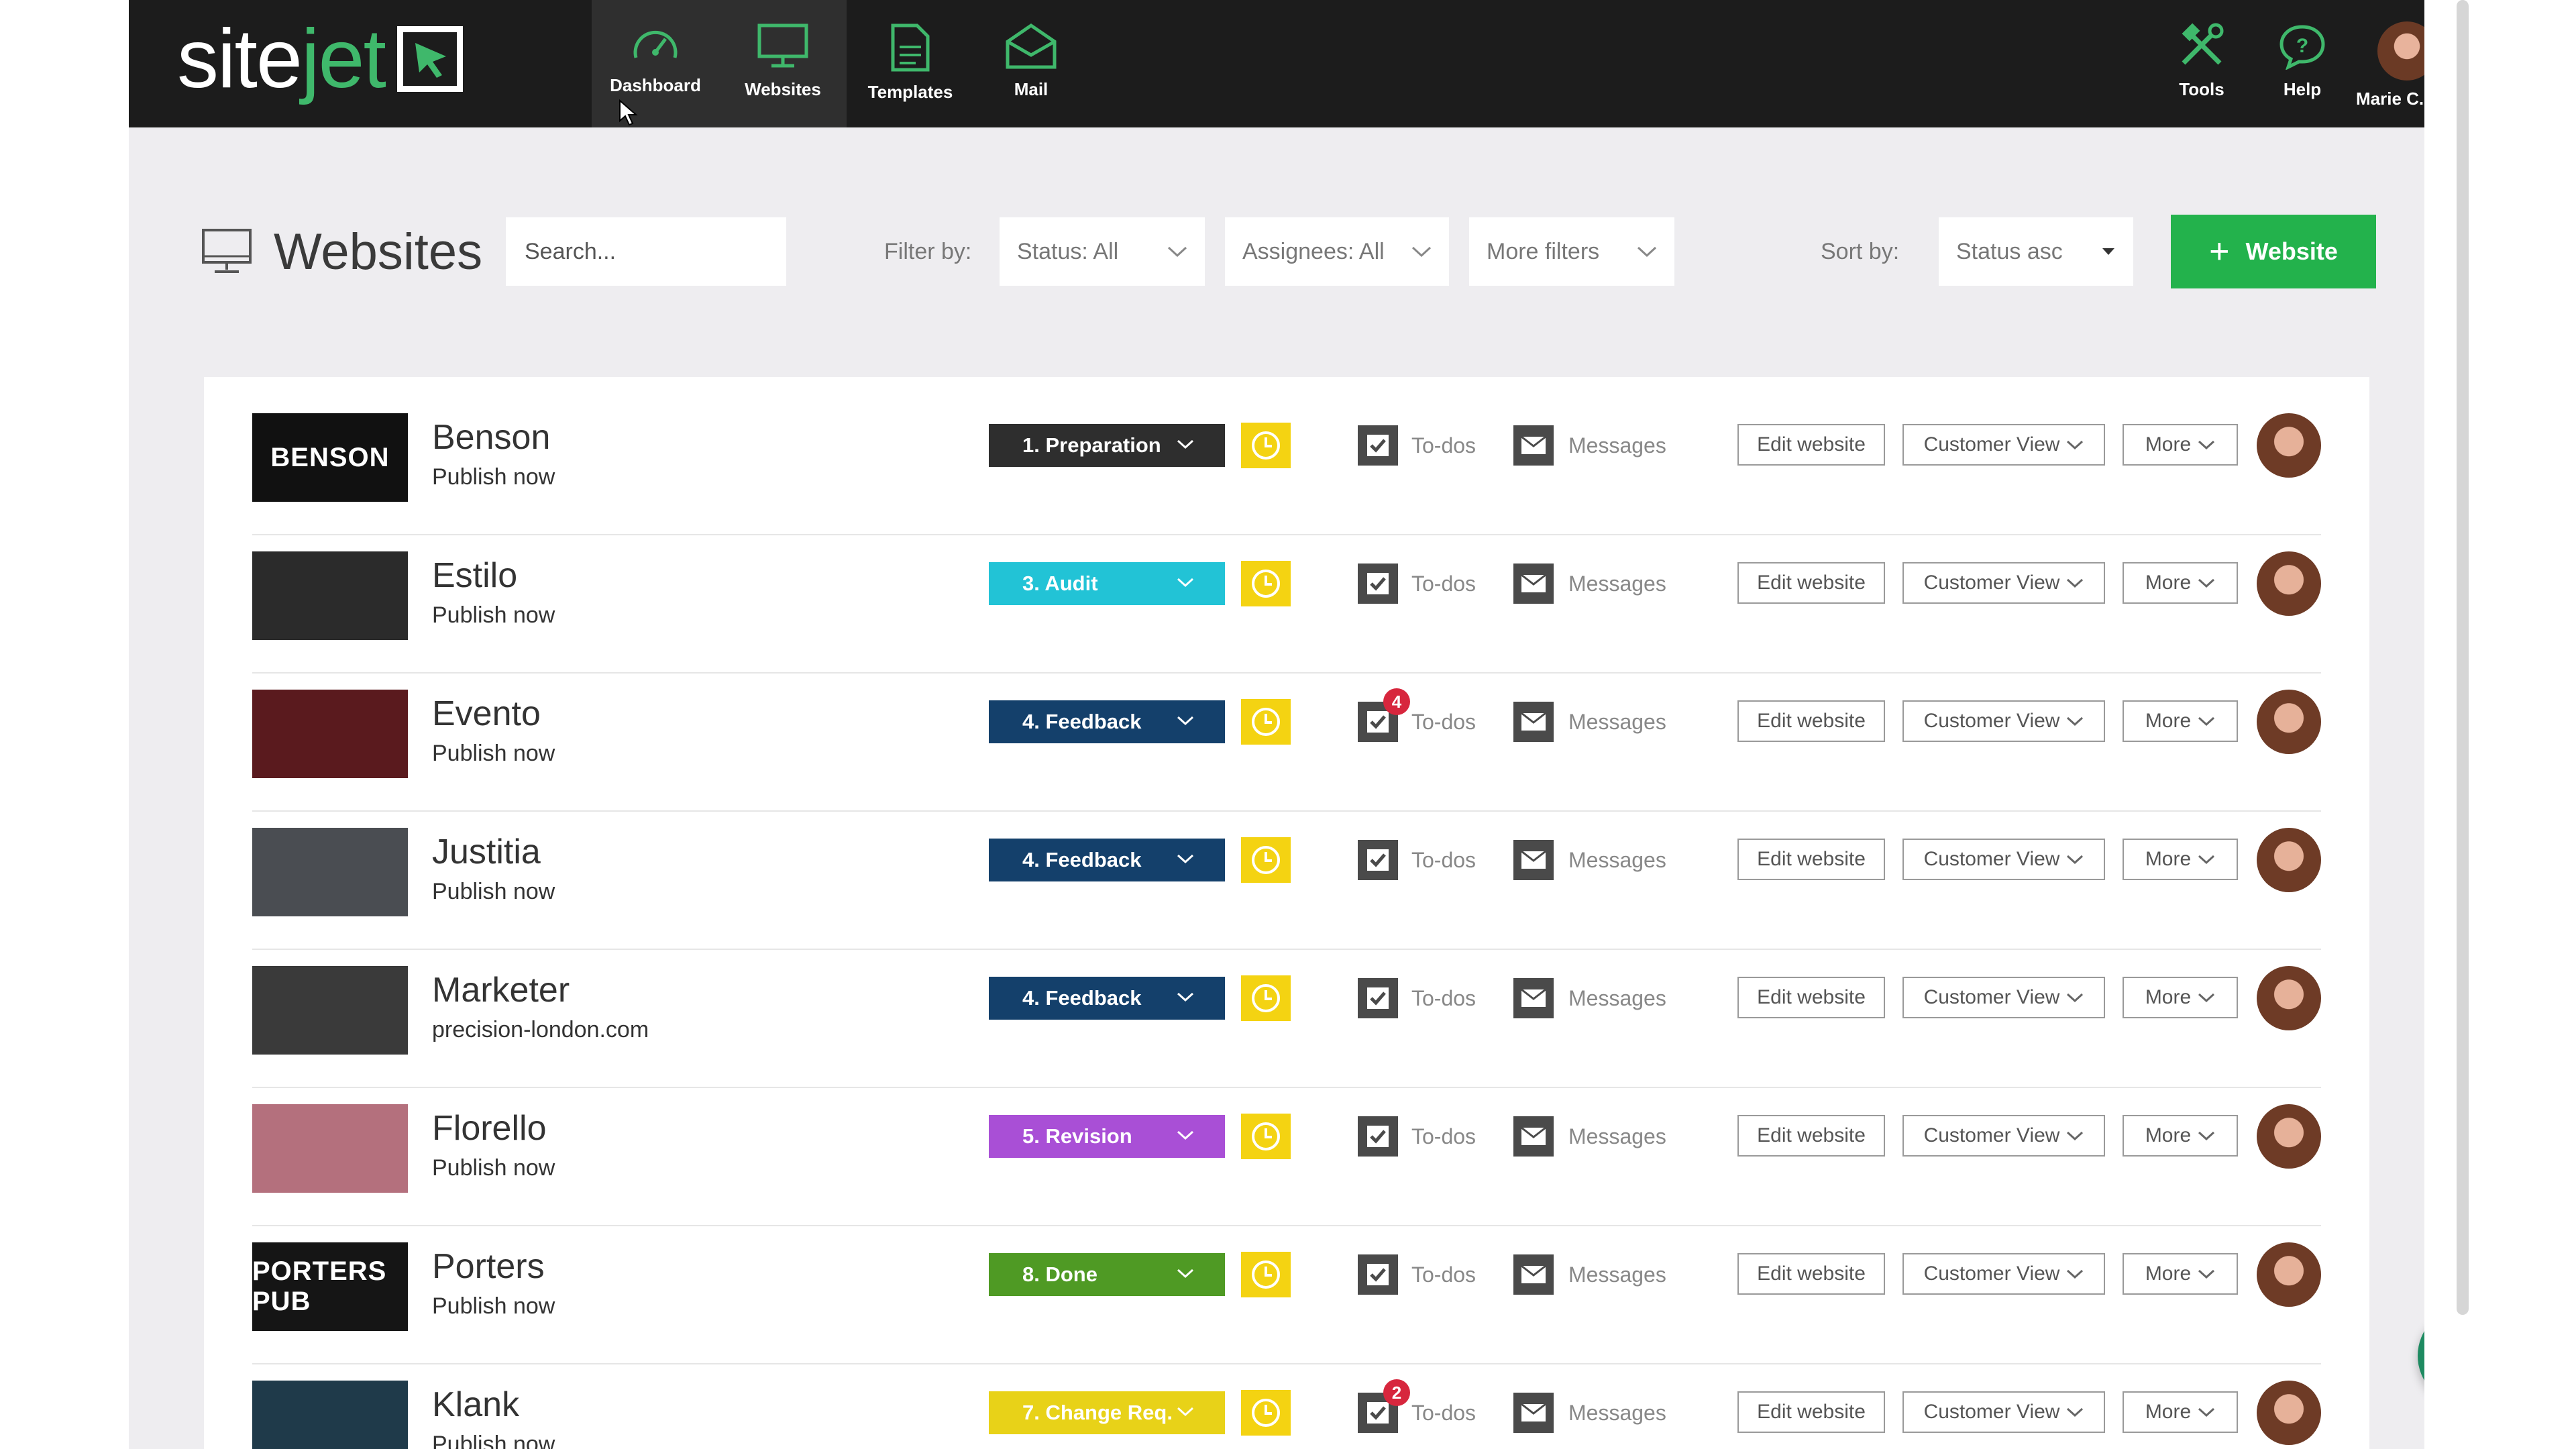 The height and width of the screenshot is (1449, 2576). What do you see at coordinates (1031, 63) in the screenshot?
I see `nav-mail: Mail` at bounding box center [1031, 63].